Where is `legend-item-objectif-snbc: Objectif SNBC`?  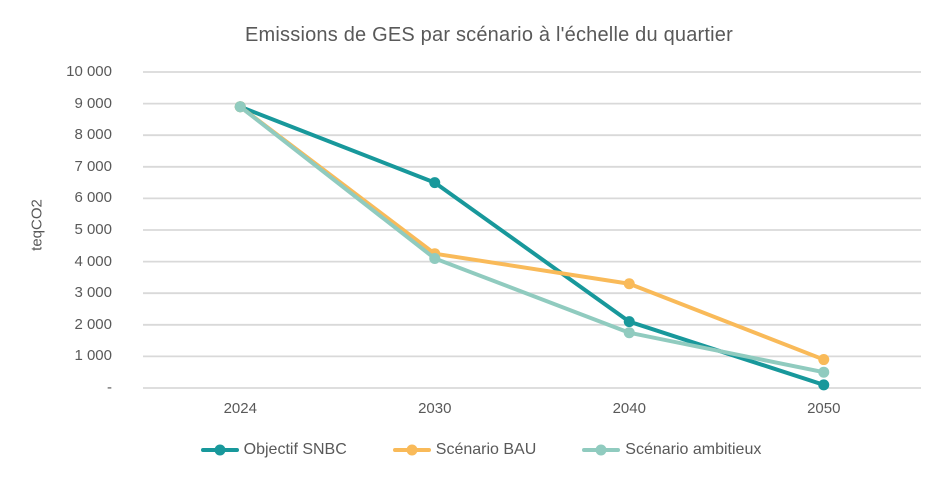
legend-item-objectif-snbc: Objectif SNBC is located at coordinates (273, 450).